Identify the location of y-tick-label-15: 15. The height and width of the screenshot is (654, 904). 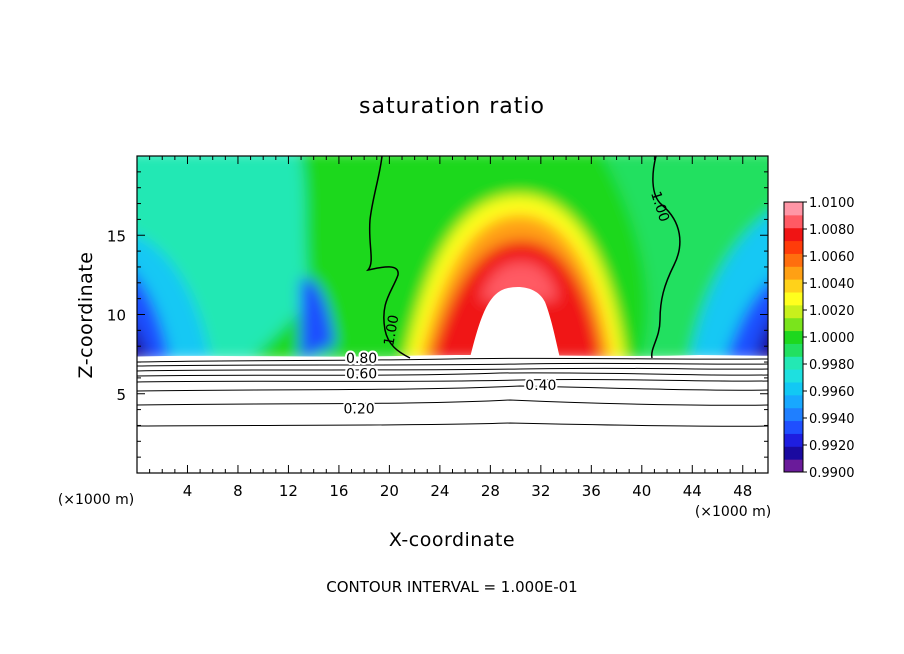
(116, 236).